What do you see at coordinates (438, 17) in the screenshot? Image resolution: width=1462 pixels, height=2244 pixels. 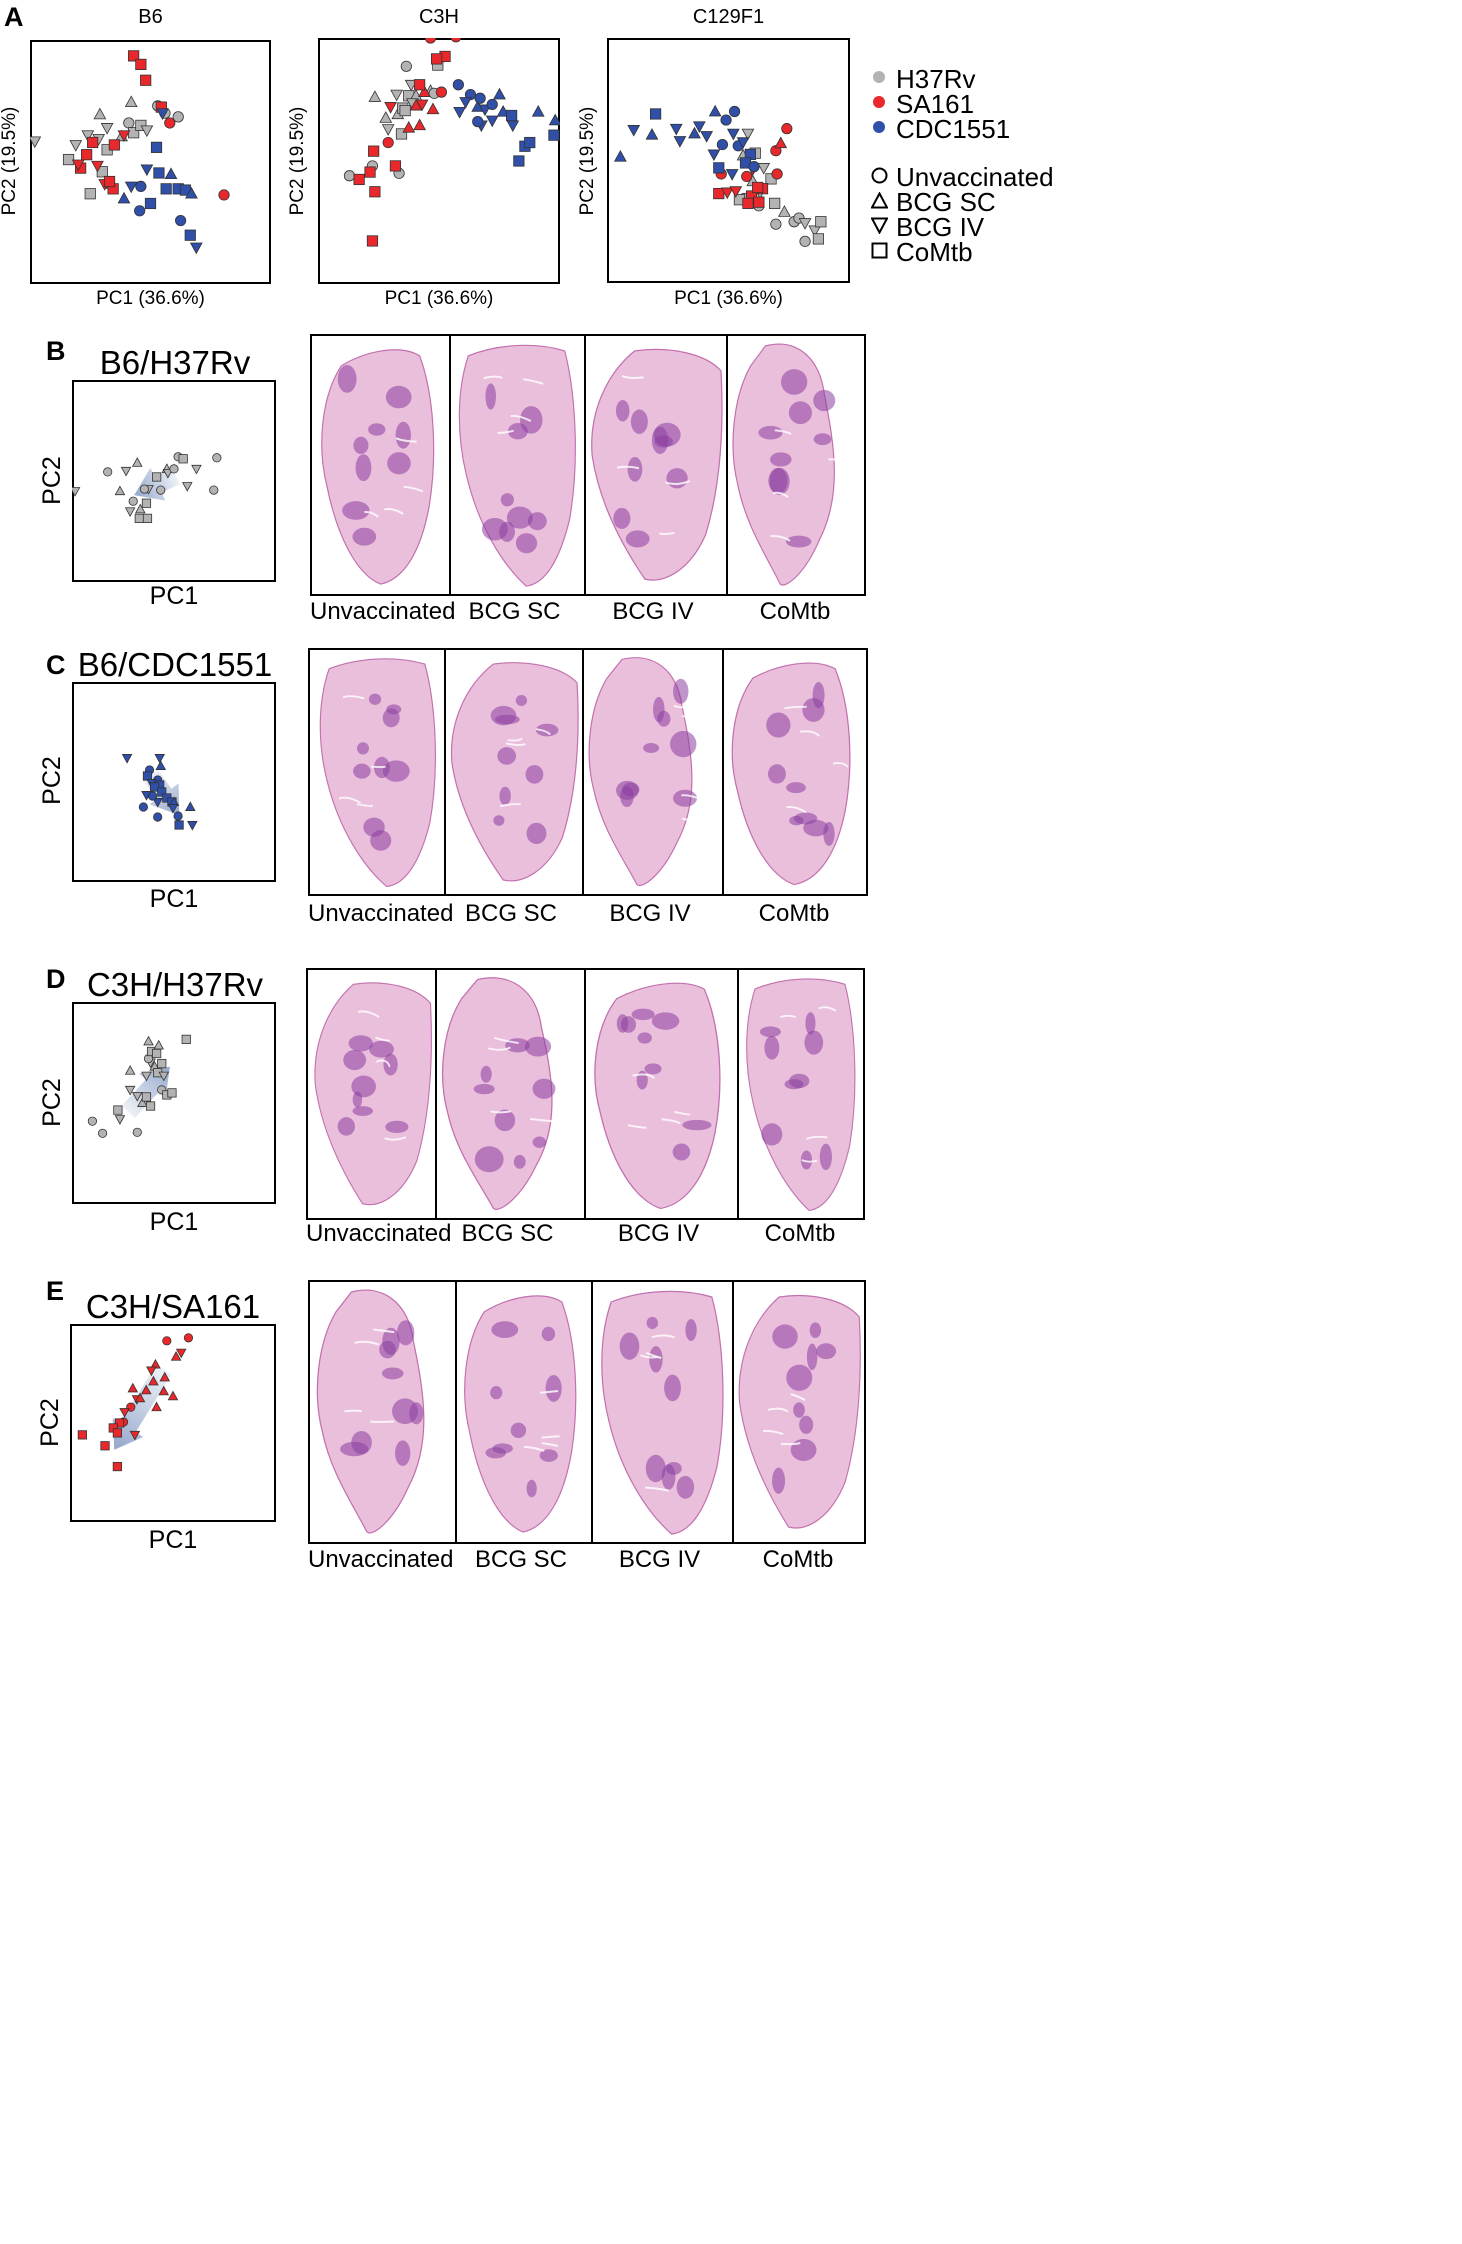 I see `plot-title-c3h: C3H` at bounding box center [438, 17].